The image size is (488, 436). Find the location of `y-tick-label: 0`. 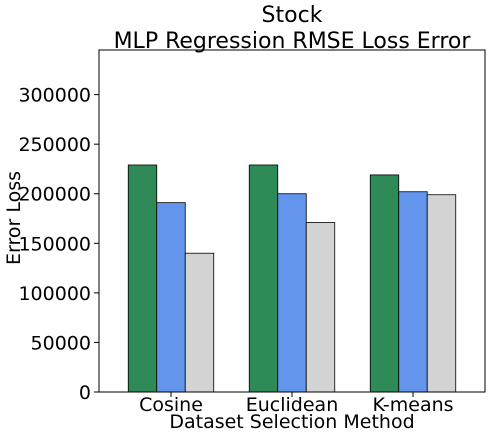

y-tick-label: 0 is located at coordinates (85, 393).